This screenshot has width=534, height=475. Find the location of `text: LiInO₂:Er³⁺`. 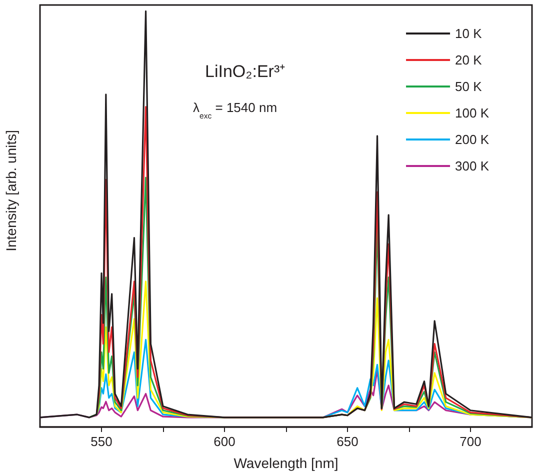

text: LiInO₂:Er³⁺ is located at coordinates (245, 71).